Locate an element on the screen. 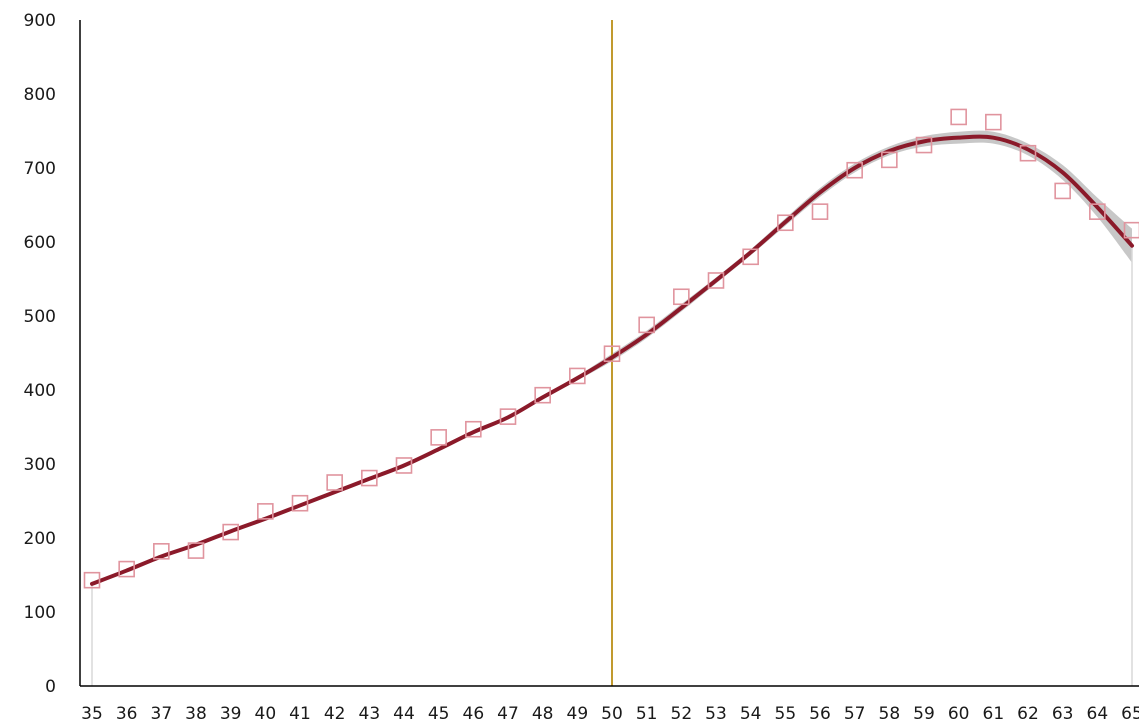  x-tick-label: 56 is located at coordinates (820, 714).